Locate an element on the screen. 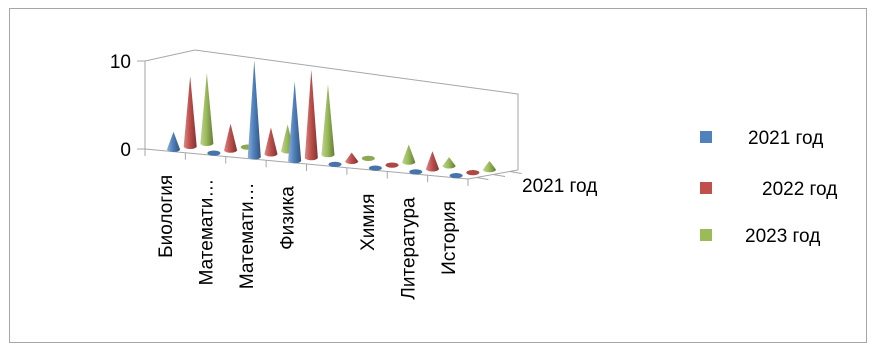  legend-item-label: 2021 год is located at coordinates (785, 138).